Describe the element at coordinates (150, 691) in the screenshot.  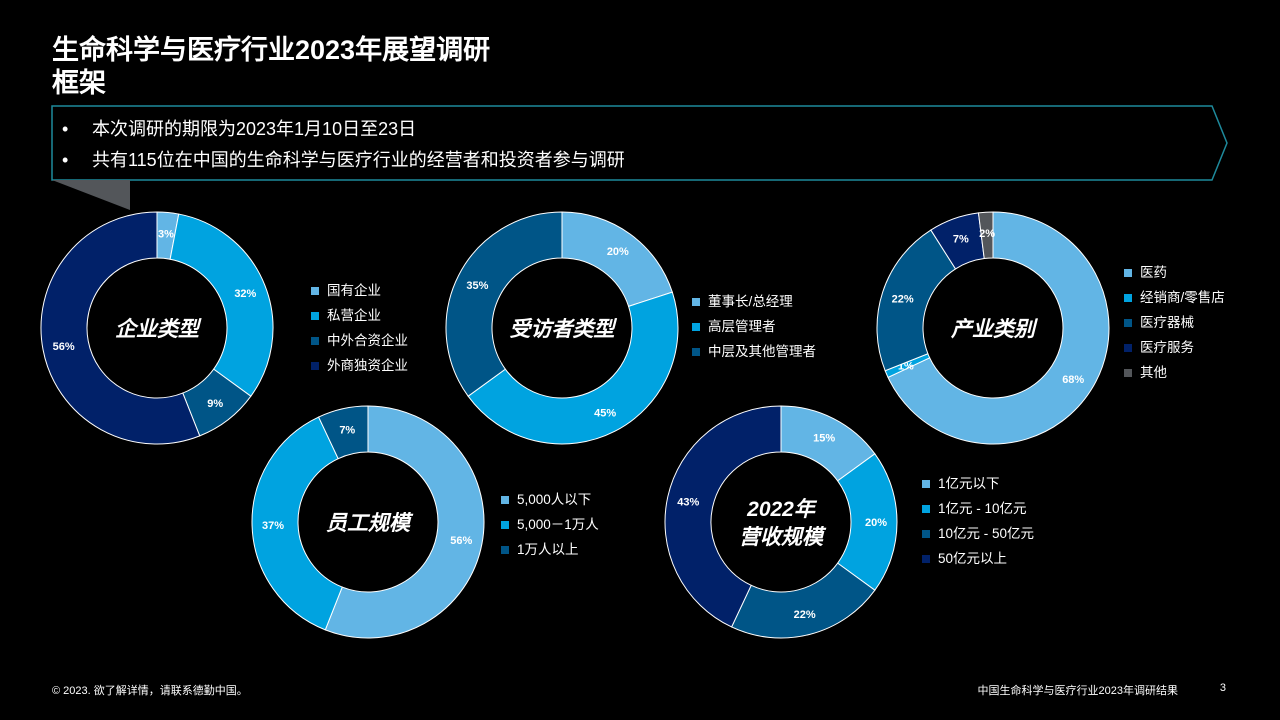
I see `footer-copyright: © 2023. 欲了解详情，请联系德勤中国。` at that location.